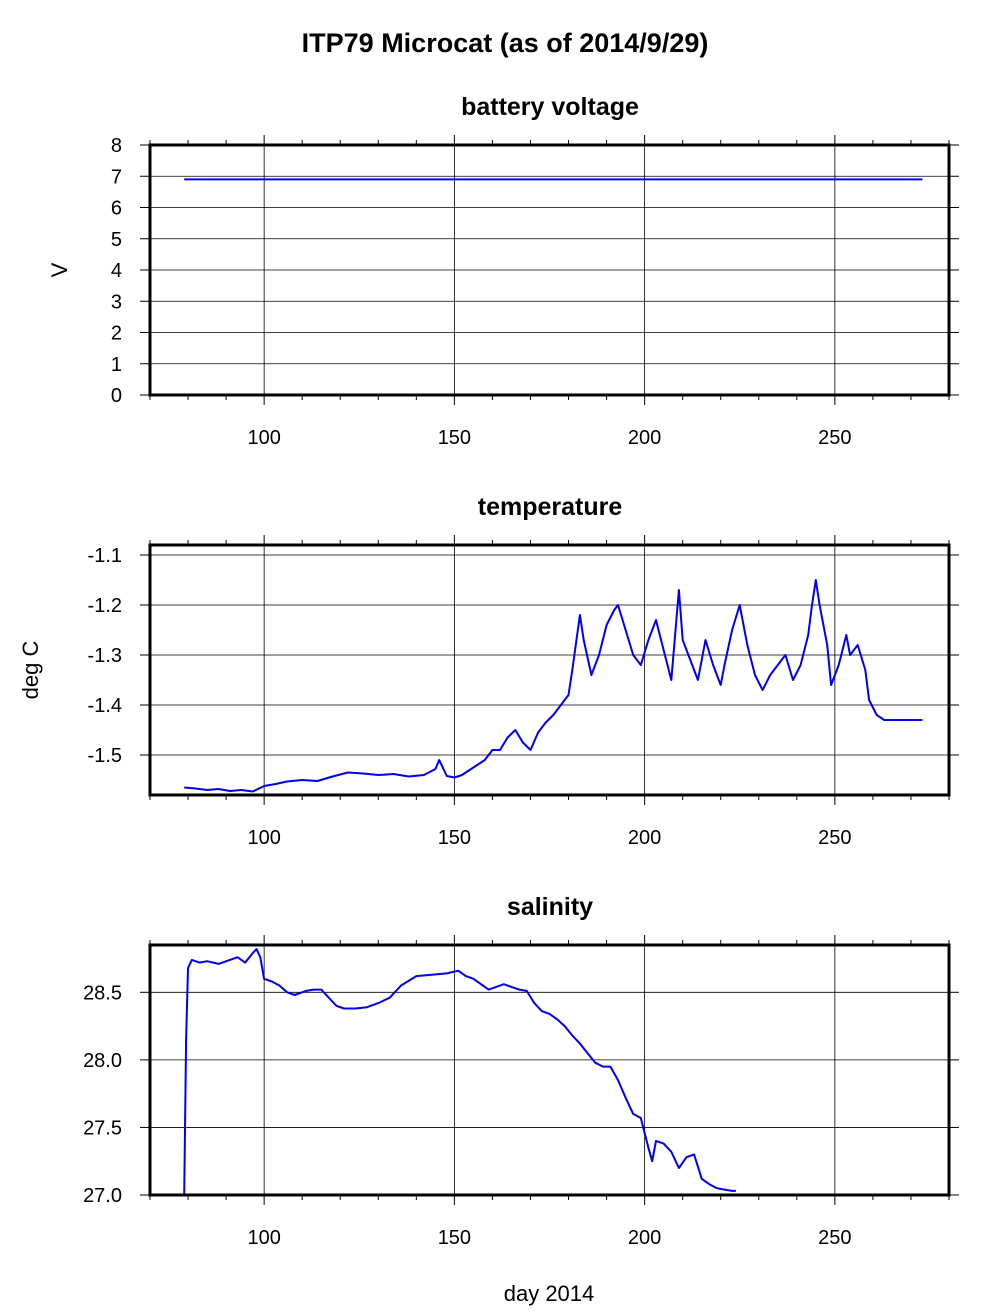 Image resolution: width=1000 pixels, height=1315 pixels. What do you see at coordinates (105, 556) in the screenshot?
I see `y-tick-label: -1.1` at bounding box center [105, 556].